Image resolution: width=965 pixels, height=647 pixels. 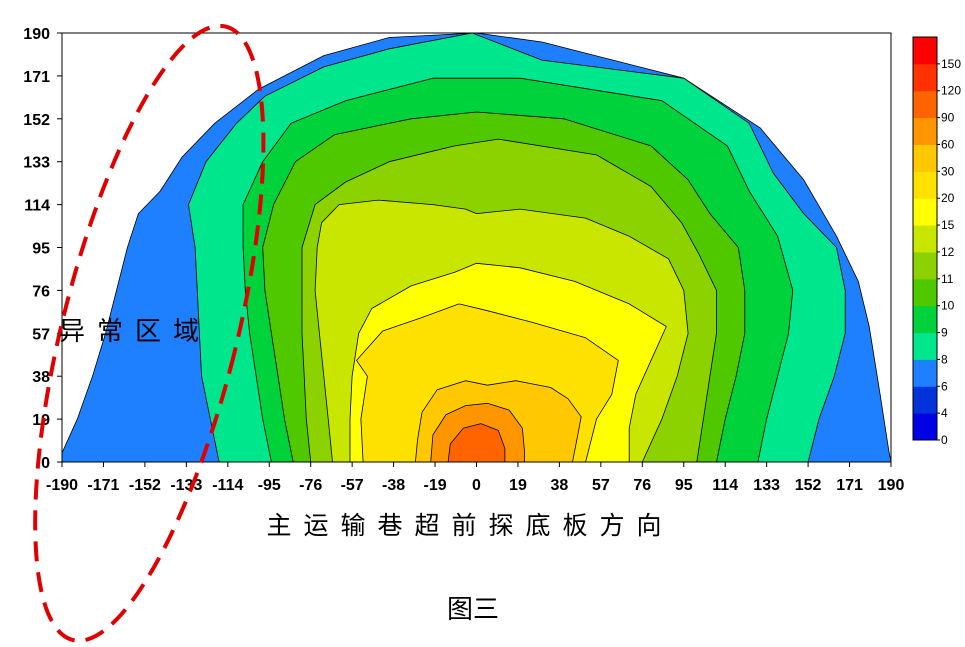 I want to click on x-tick-label: 76, so click(x=642, y=485).